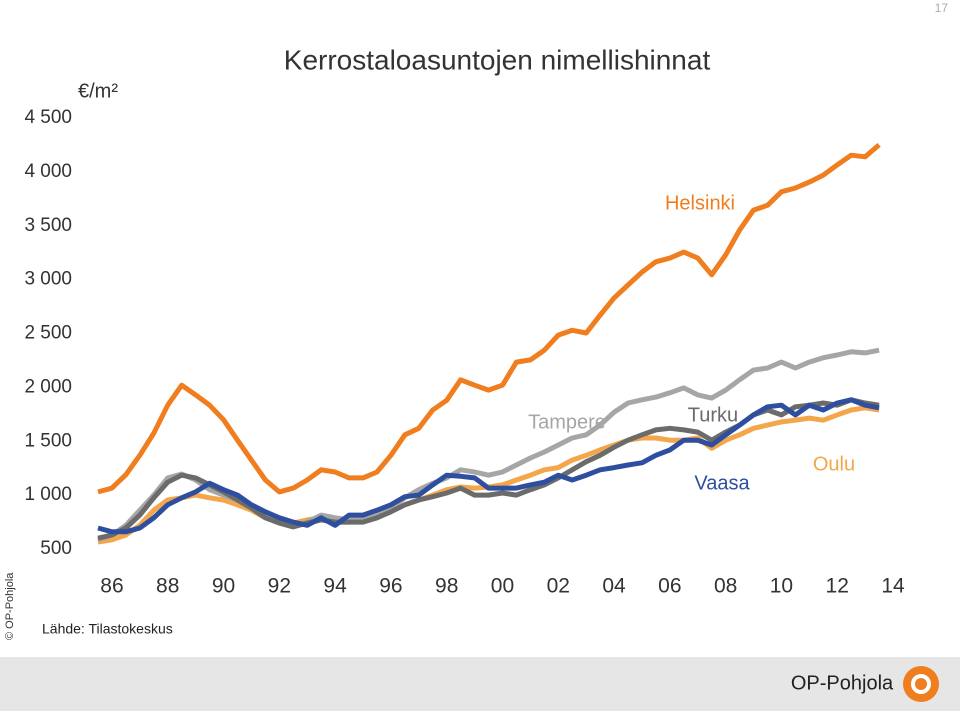  I want to click on x-tick-label: 98, so click(446, 586).